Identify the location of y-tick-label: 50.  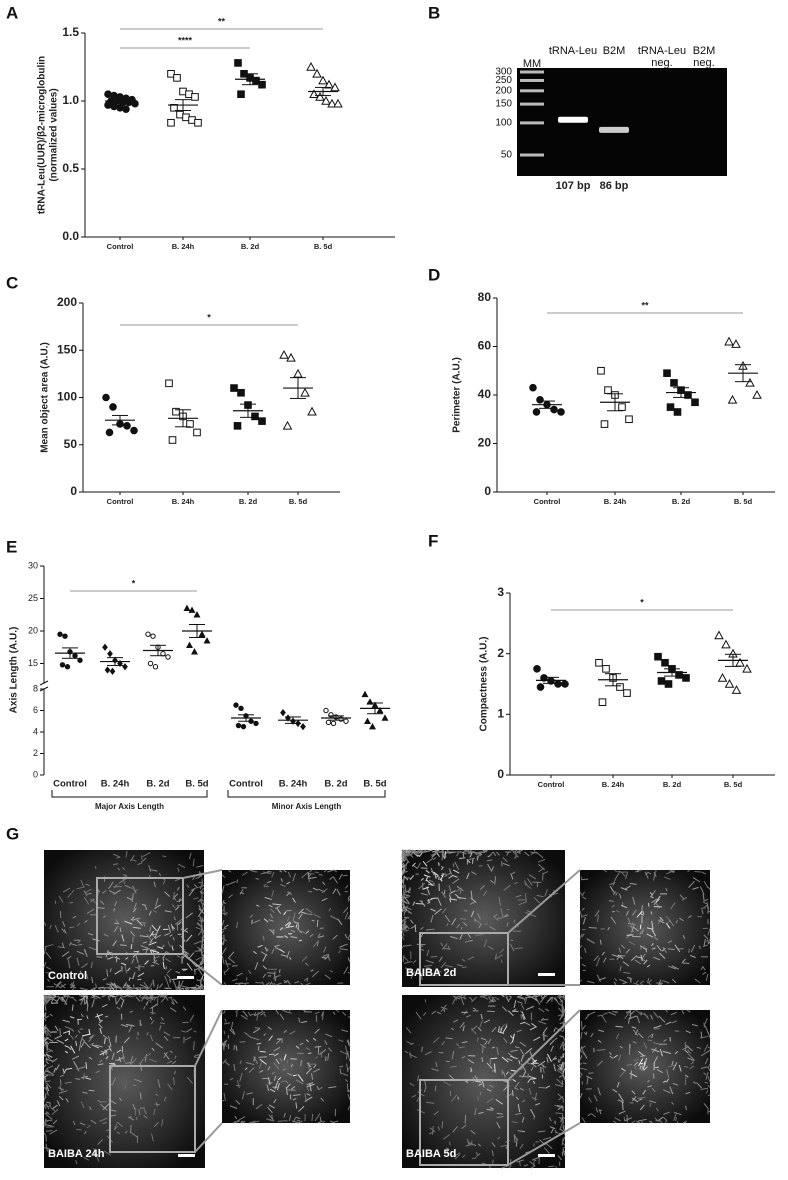
(71, 444).